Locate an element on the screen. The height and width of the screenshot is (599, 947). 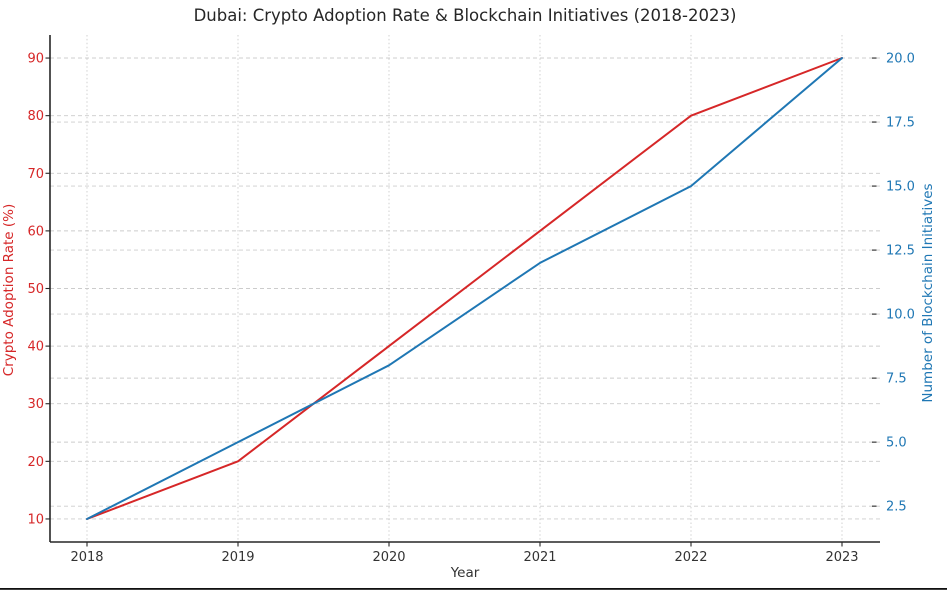
right-tick-label: 7.5 is located at coordinates (896, 379).